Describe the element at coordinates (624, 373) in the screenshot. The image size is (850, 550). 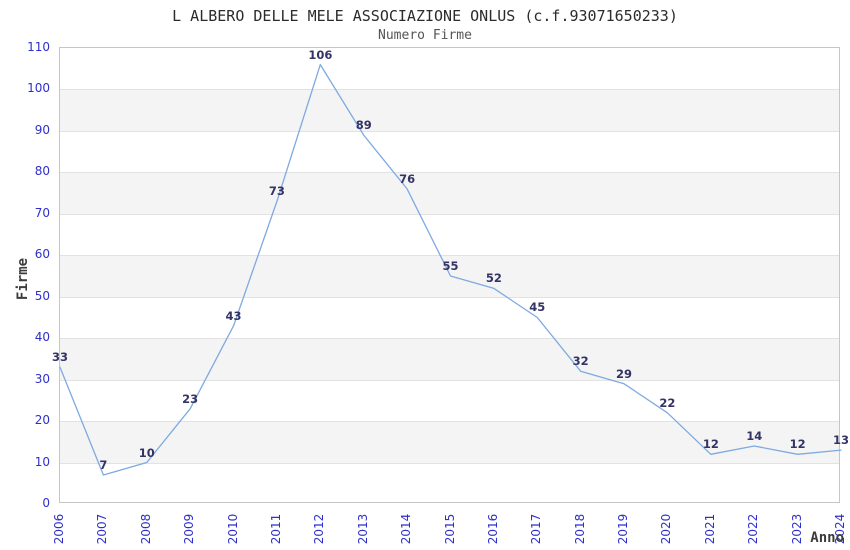
I see `point-label: 29` at that location.